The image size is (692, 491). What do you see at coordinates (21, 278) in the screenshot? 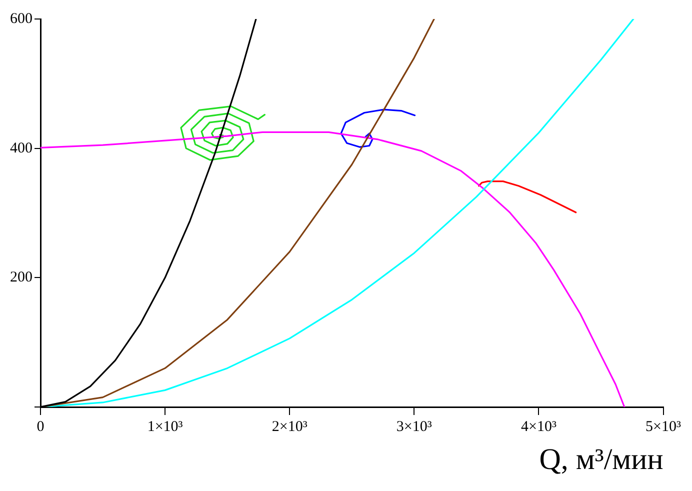
I see `y-tick-label: 200` at bounding box center [21, 278].